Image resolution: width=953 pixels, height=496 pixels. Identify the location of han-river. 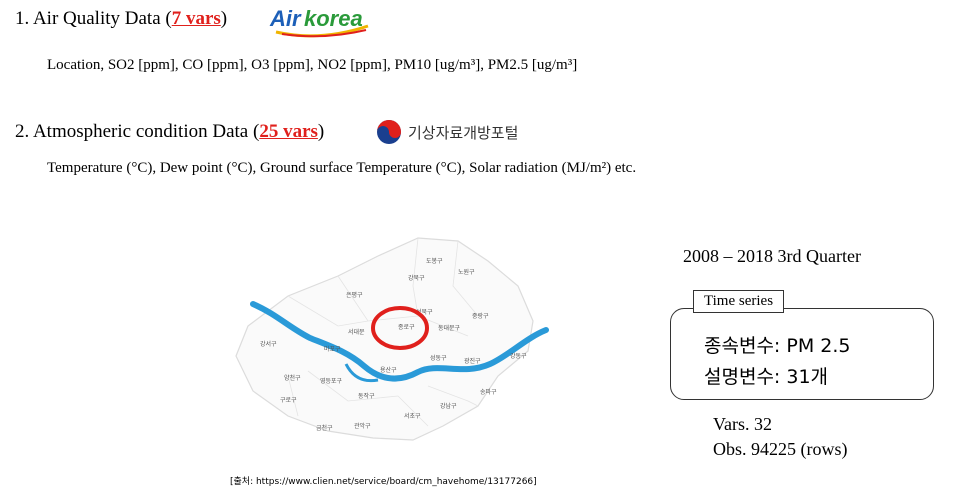
(399, 341).